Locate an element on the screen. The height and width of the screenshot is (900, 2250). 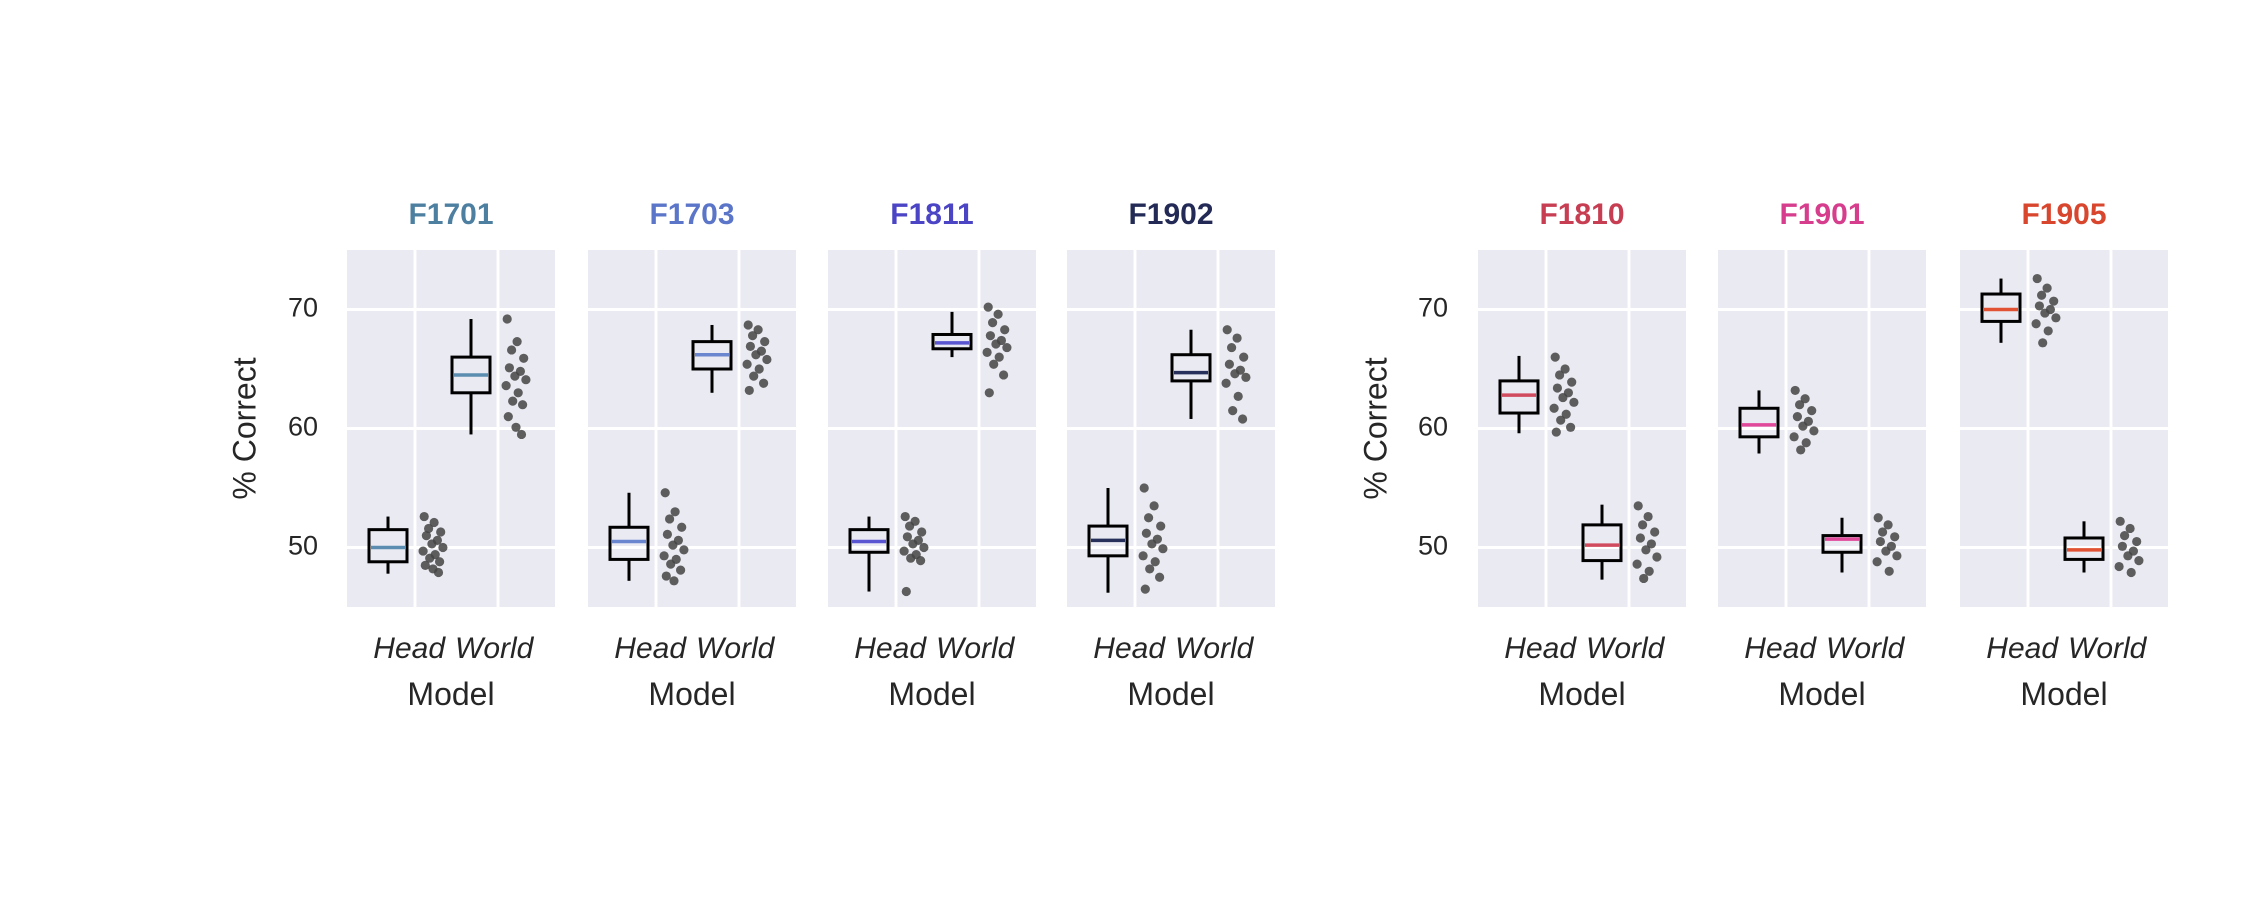
y-tick-label: 70 is located at coordinates (303, 308).